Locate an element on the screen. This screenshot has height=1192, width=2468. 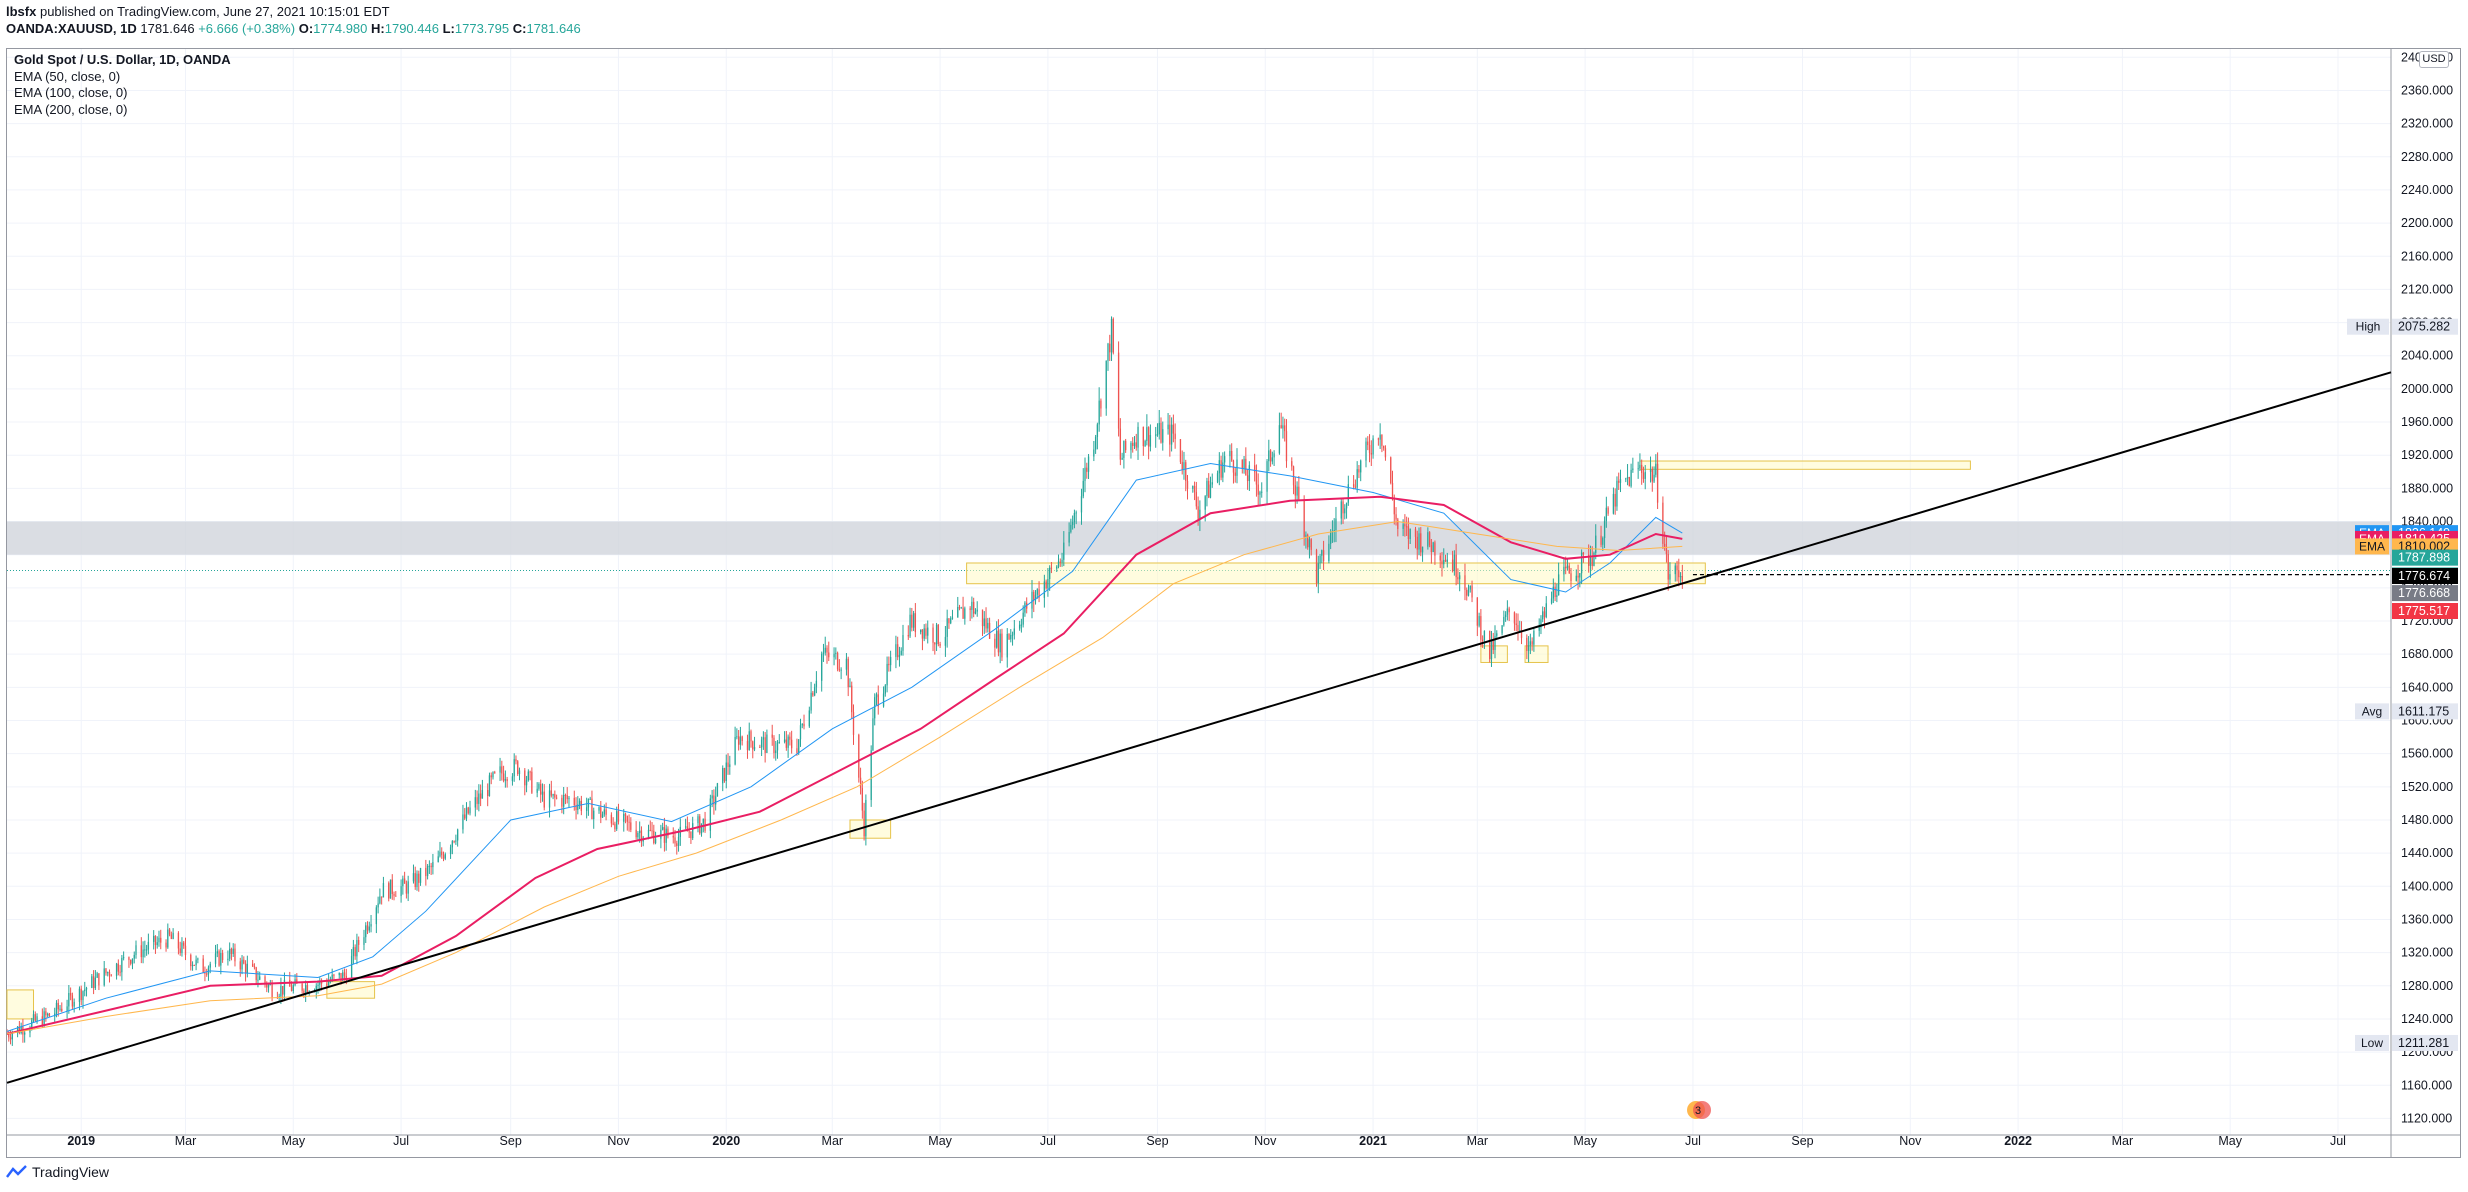
low-value: 1773.795 is located at coordinates (482, 28).